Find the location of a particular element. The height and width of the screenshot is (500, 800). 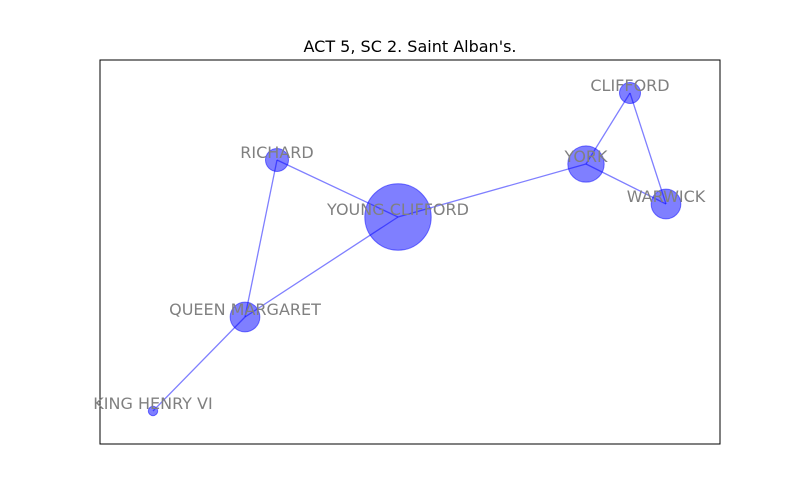

edge-queen-margaret-king-henry-vi is located at coordinates (199, 364).